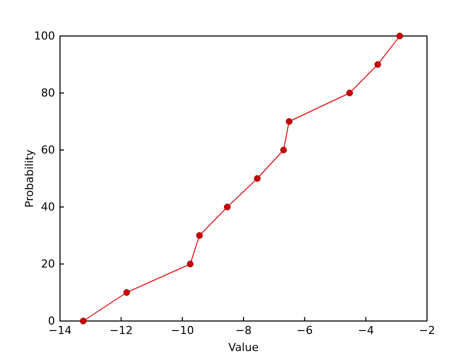  I want to click on y-tick-label: 40, so click(48, 207).